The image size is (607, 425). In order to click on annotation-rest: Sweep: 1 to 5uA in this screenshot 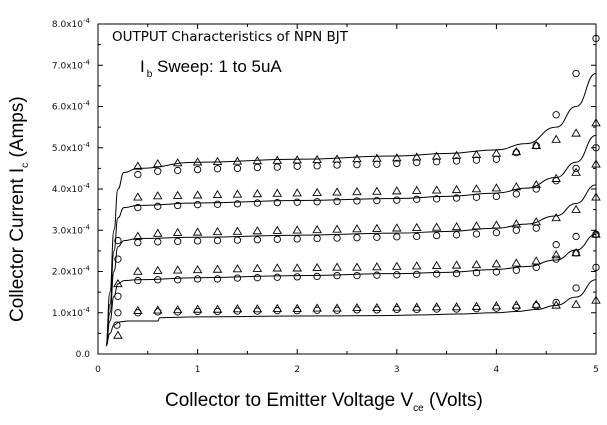, I will do `click(217, 66)`.